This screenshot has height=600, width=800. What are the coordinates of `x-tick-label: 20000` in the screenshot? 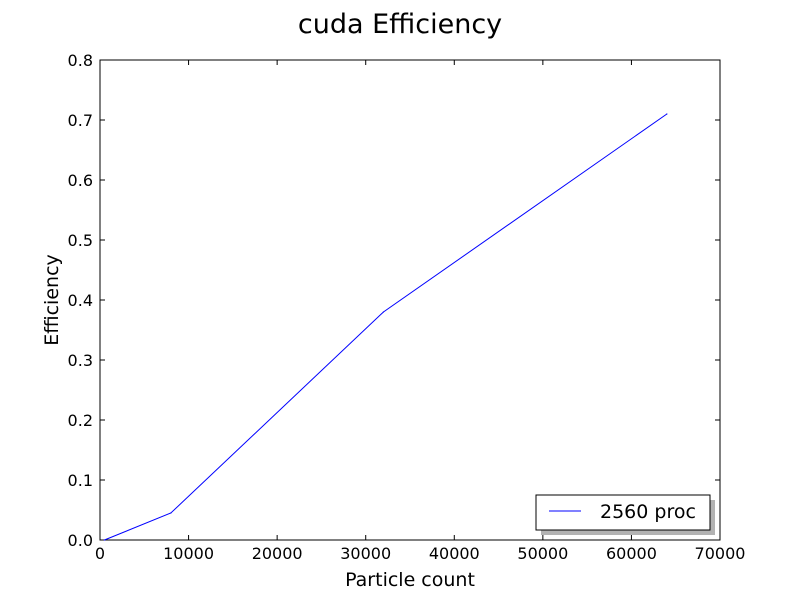 It's located at (277, 553).